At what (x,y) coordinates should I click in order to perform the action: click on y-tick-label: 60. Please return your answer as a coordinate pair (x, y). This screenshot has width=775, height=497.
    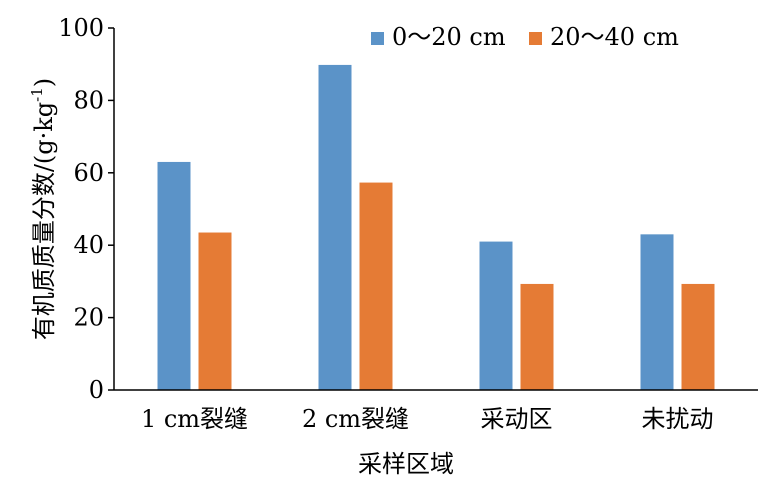
    Looking at the image, I should click on (88, 173).